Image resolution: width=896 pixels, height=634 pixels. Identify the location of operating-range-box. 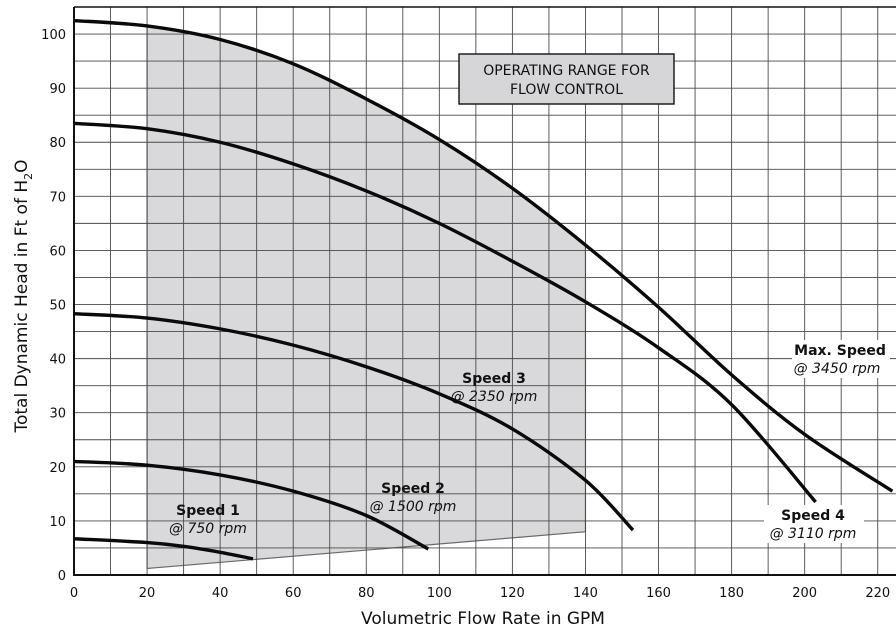
(566, 79).